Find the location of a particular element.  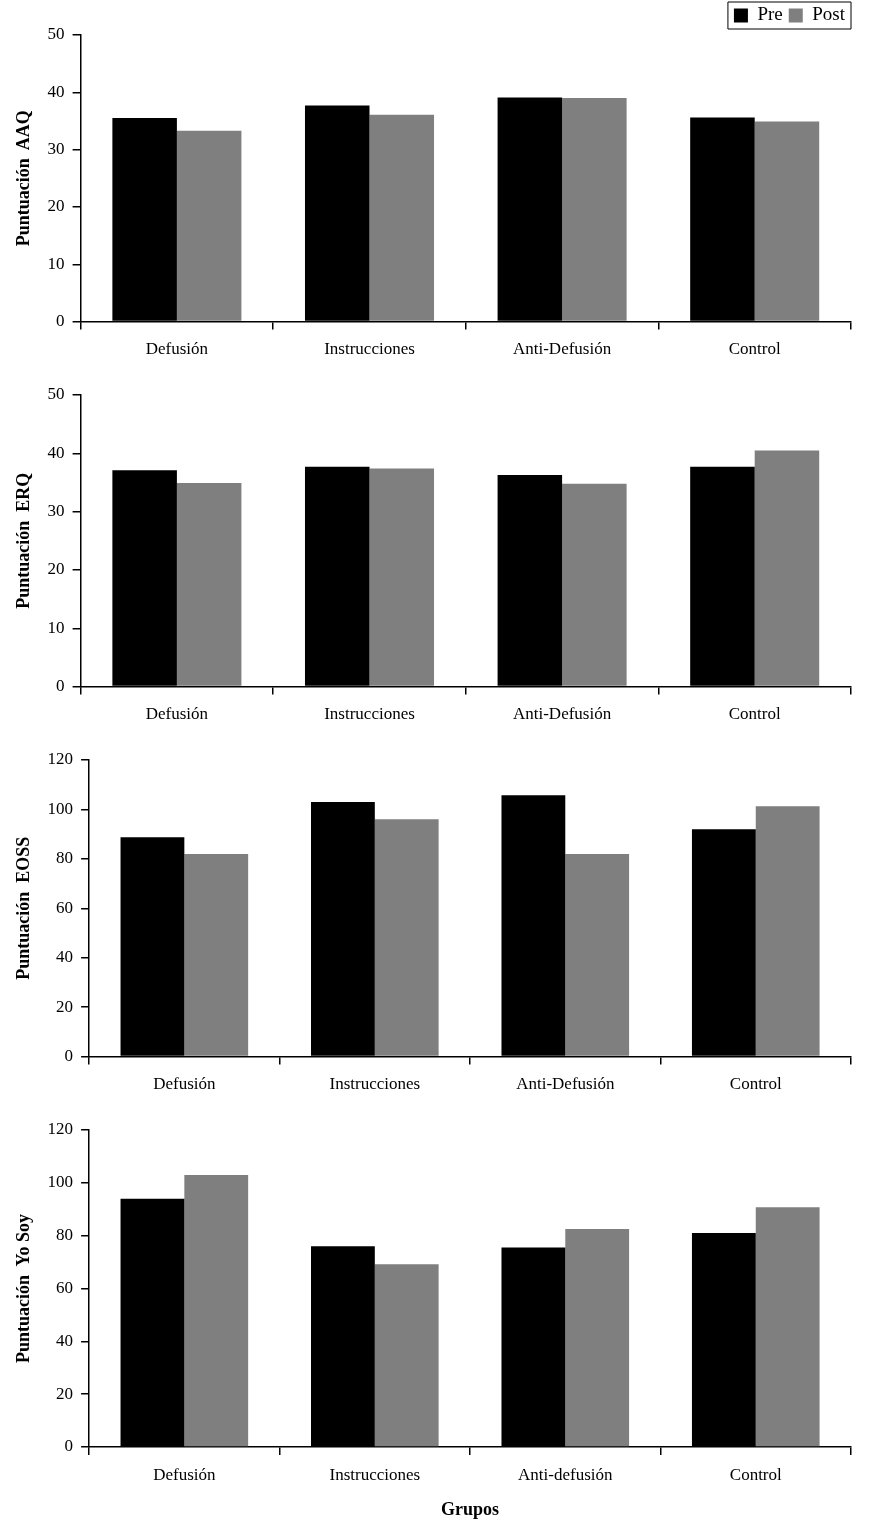

y-axis-title: Puntuación EOSS is located at coordinates (23, 908).